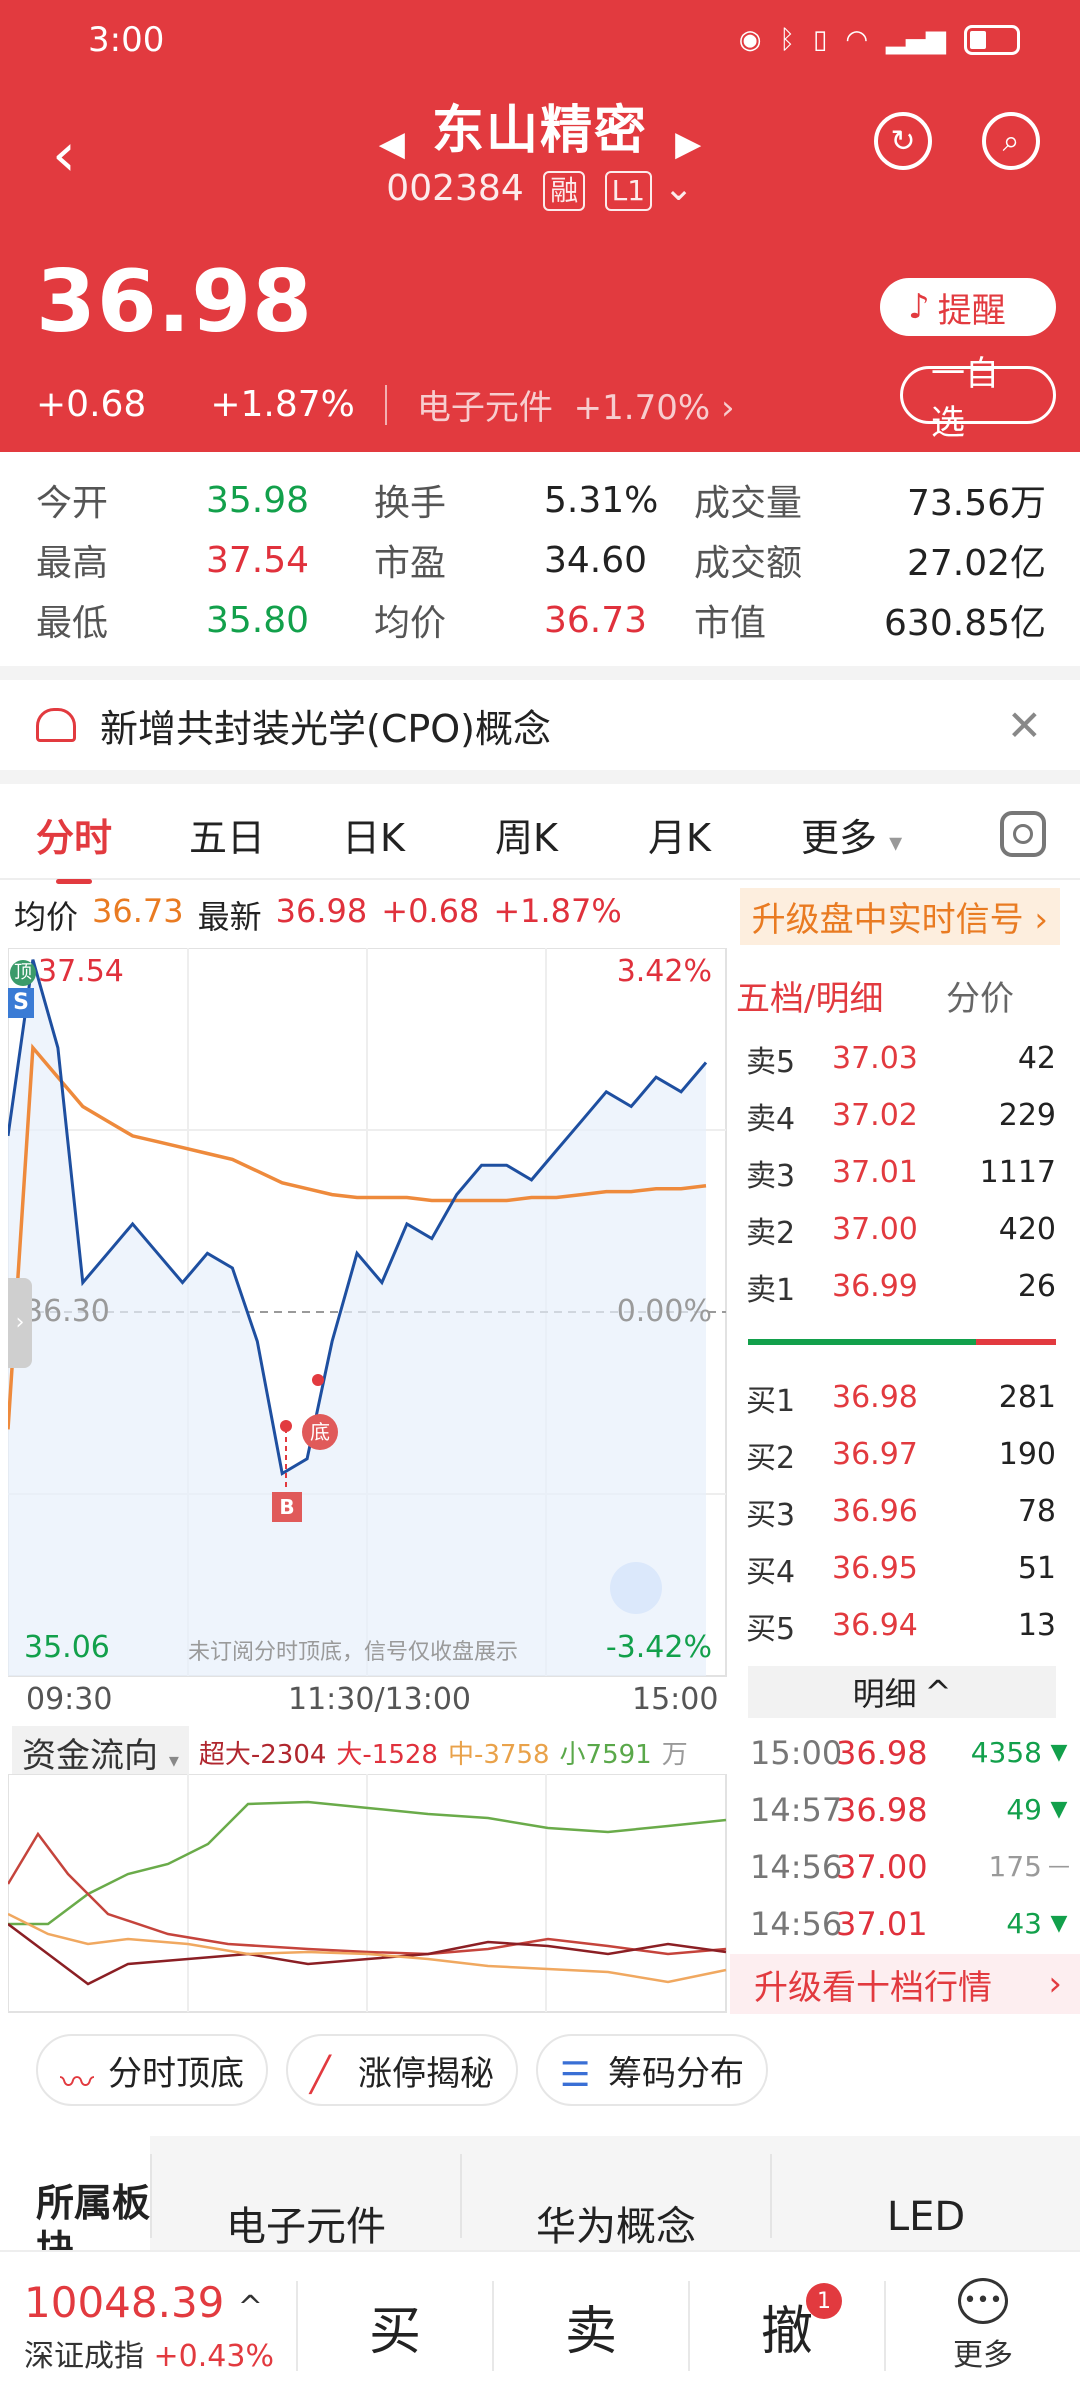 This screenshot has width=1080, height=2400. Describe the element at coordinates (750, 40) in the screenshot. I see `eye-icon: ◉` at that location.